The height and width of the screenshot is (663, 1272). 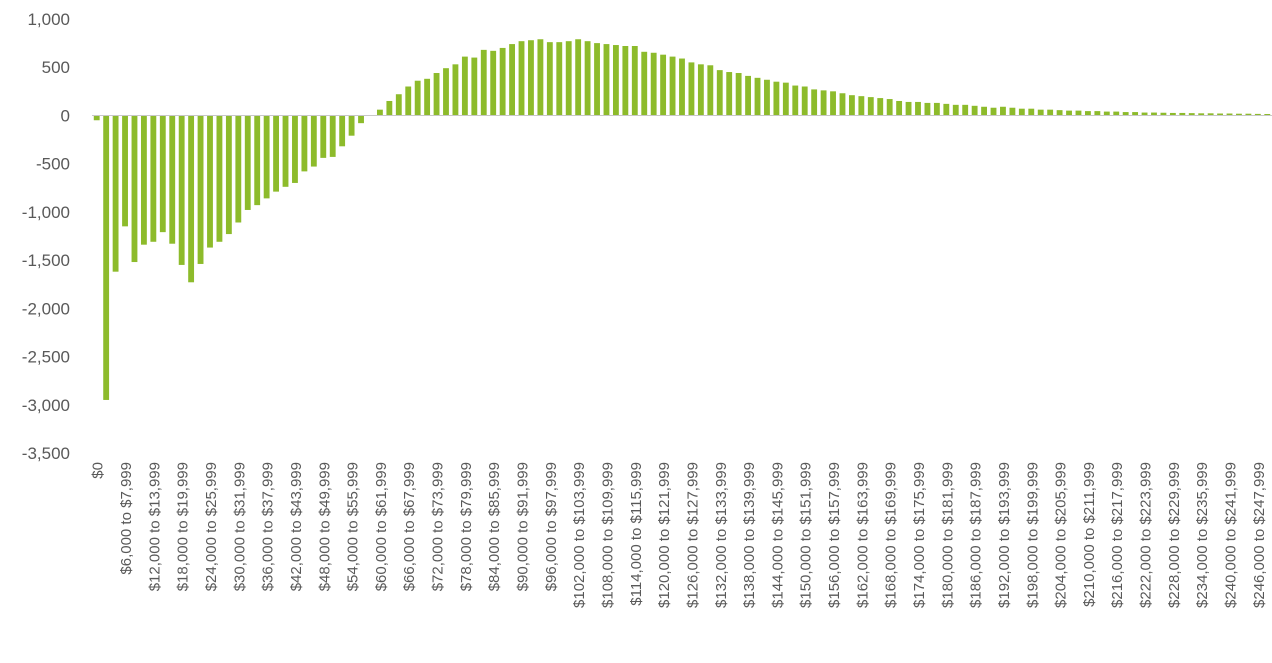 I want to click on x-tick-label: $72,000 to $73,999, so click(x=438, y=526).